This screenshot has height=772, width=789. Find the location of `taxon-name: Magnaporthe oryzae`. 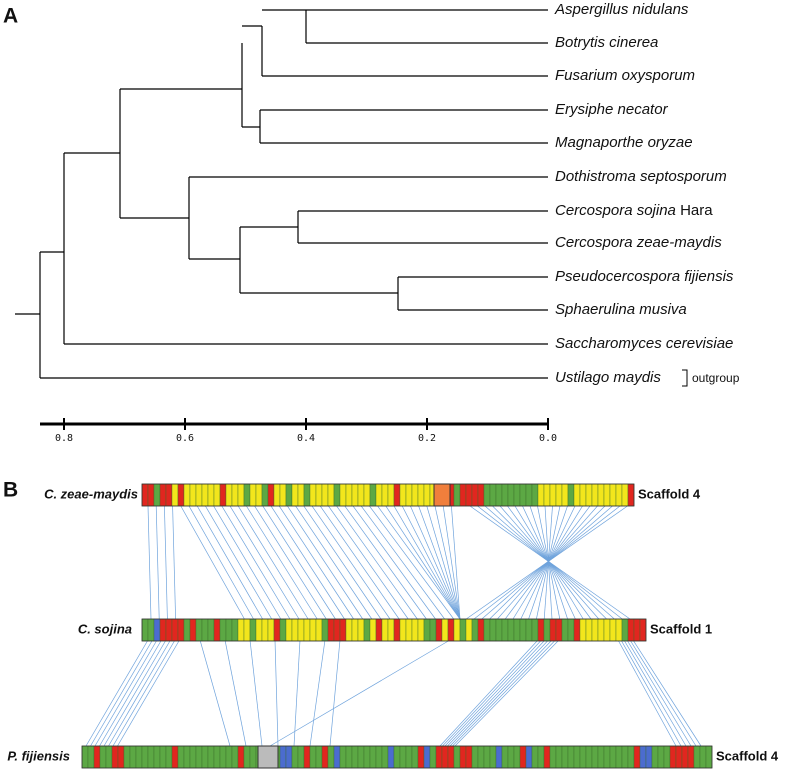

taxon-name: Magnaporthe oryzae is located at coordinates (624, 142).